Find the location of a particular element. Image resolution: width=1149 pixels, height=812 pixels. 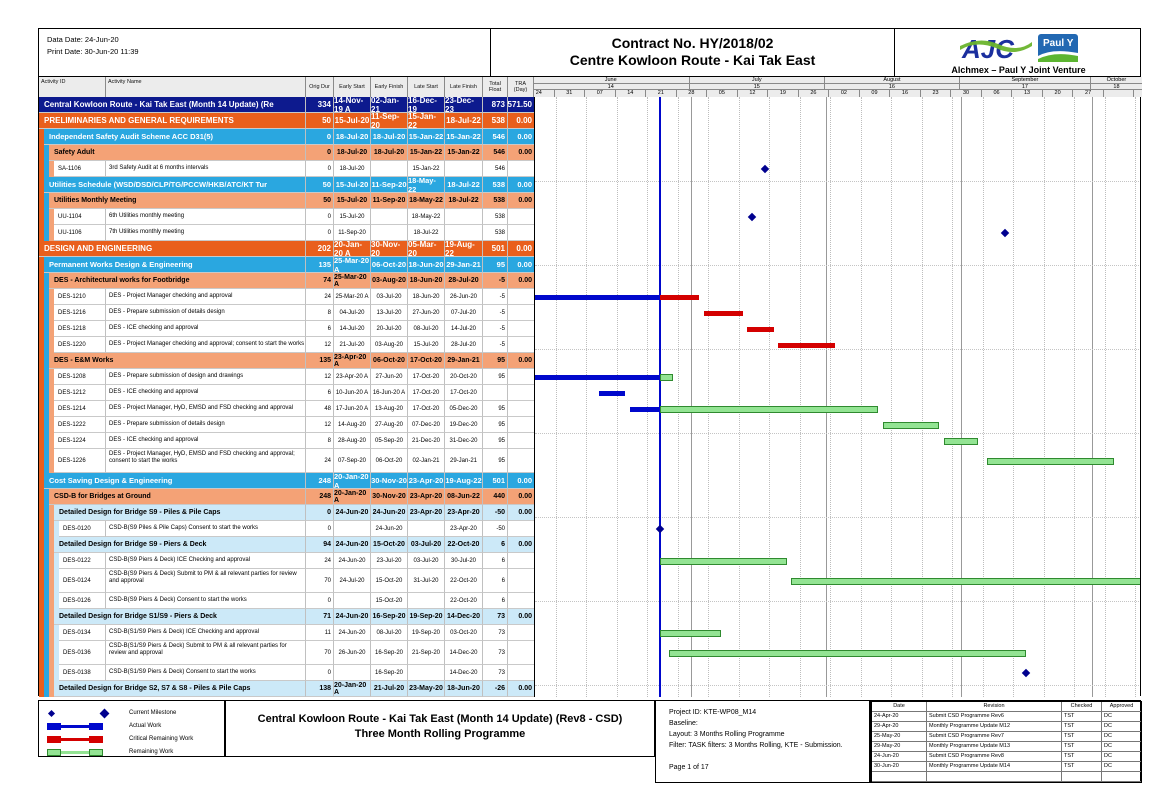

orig-dur-cell: 202 is located at coordinates (320, 249).